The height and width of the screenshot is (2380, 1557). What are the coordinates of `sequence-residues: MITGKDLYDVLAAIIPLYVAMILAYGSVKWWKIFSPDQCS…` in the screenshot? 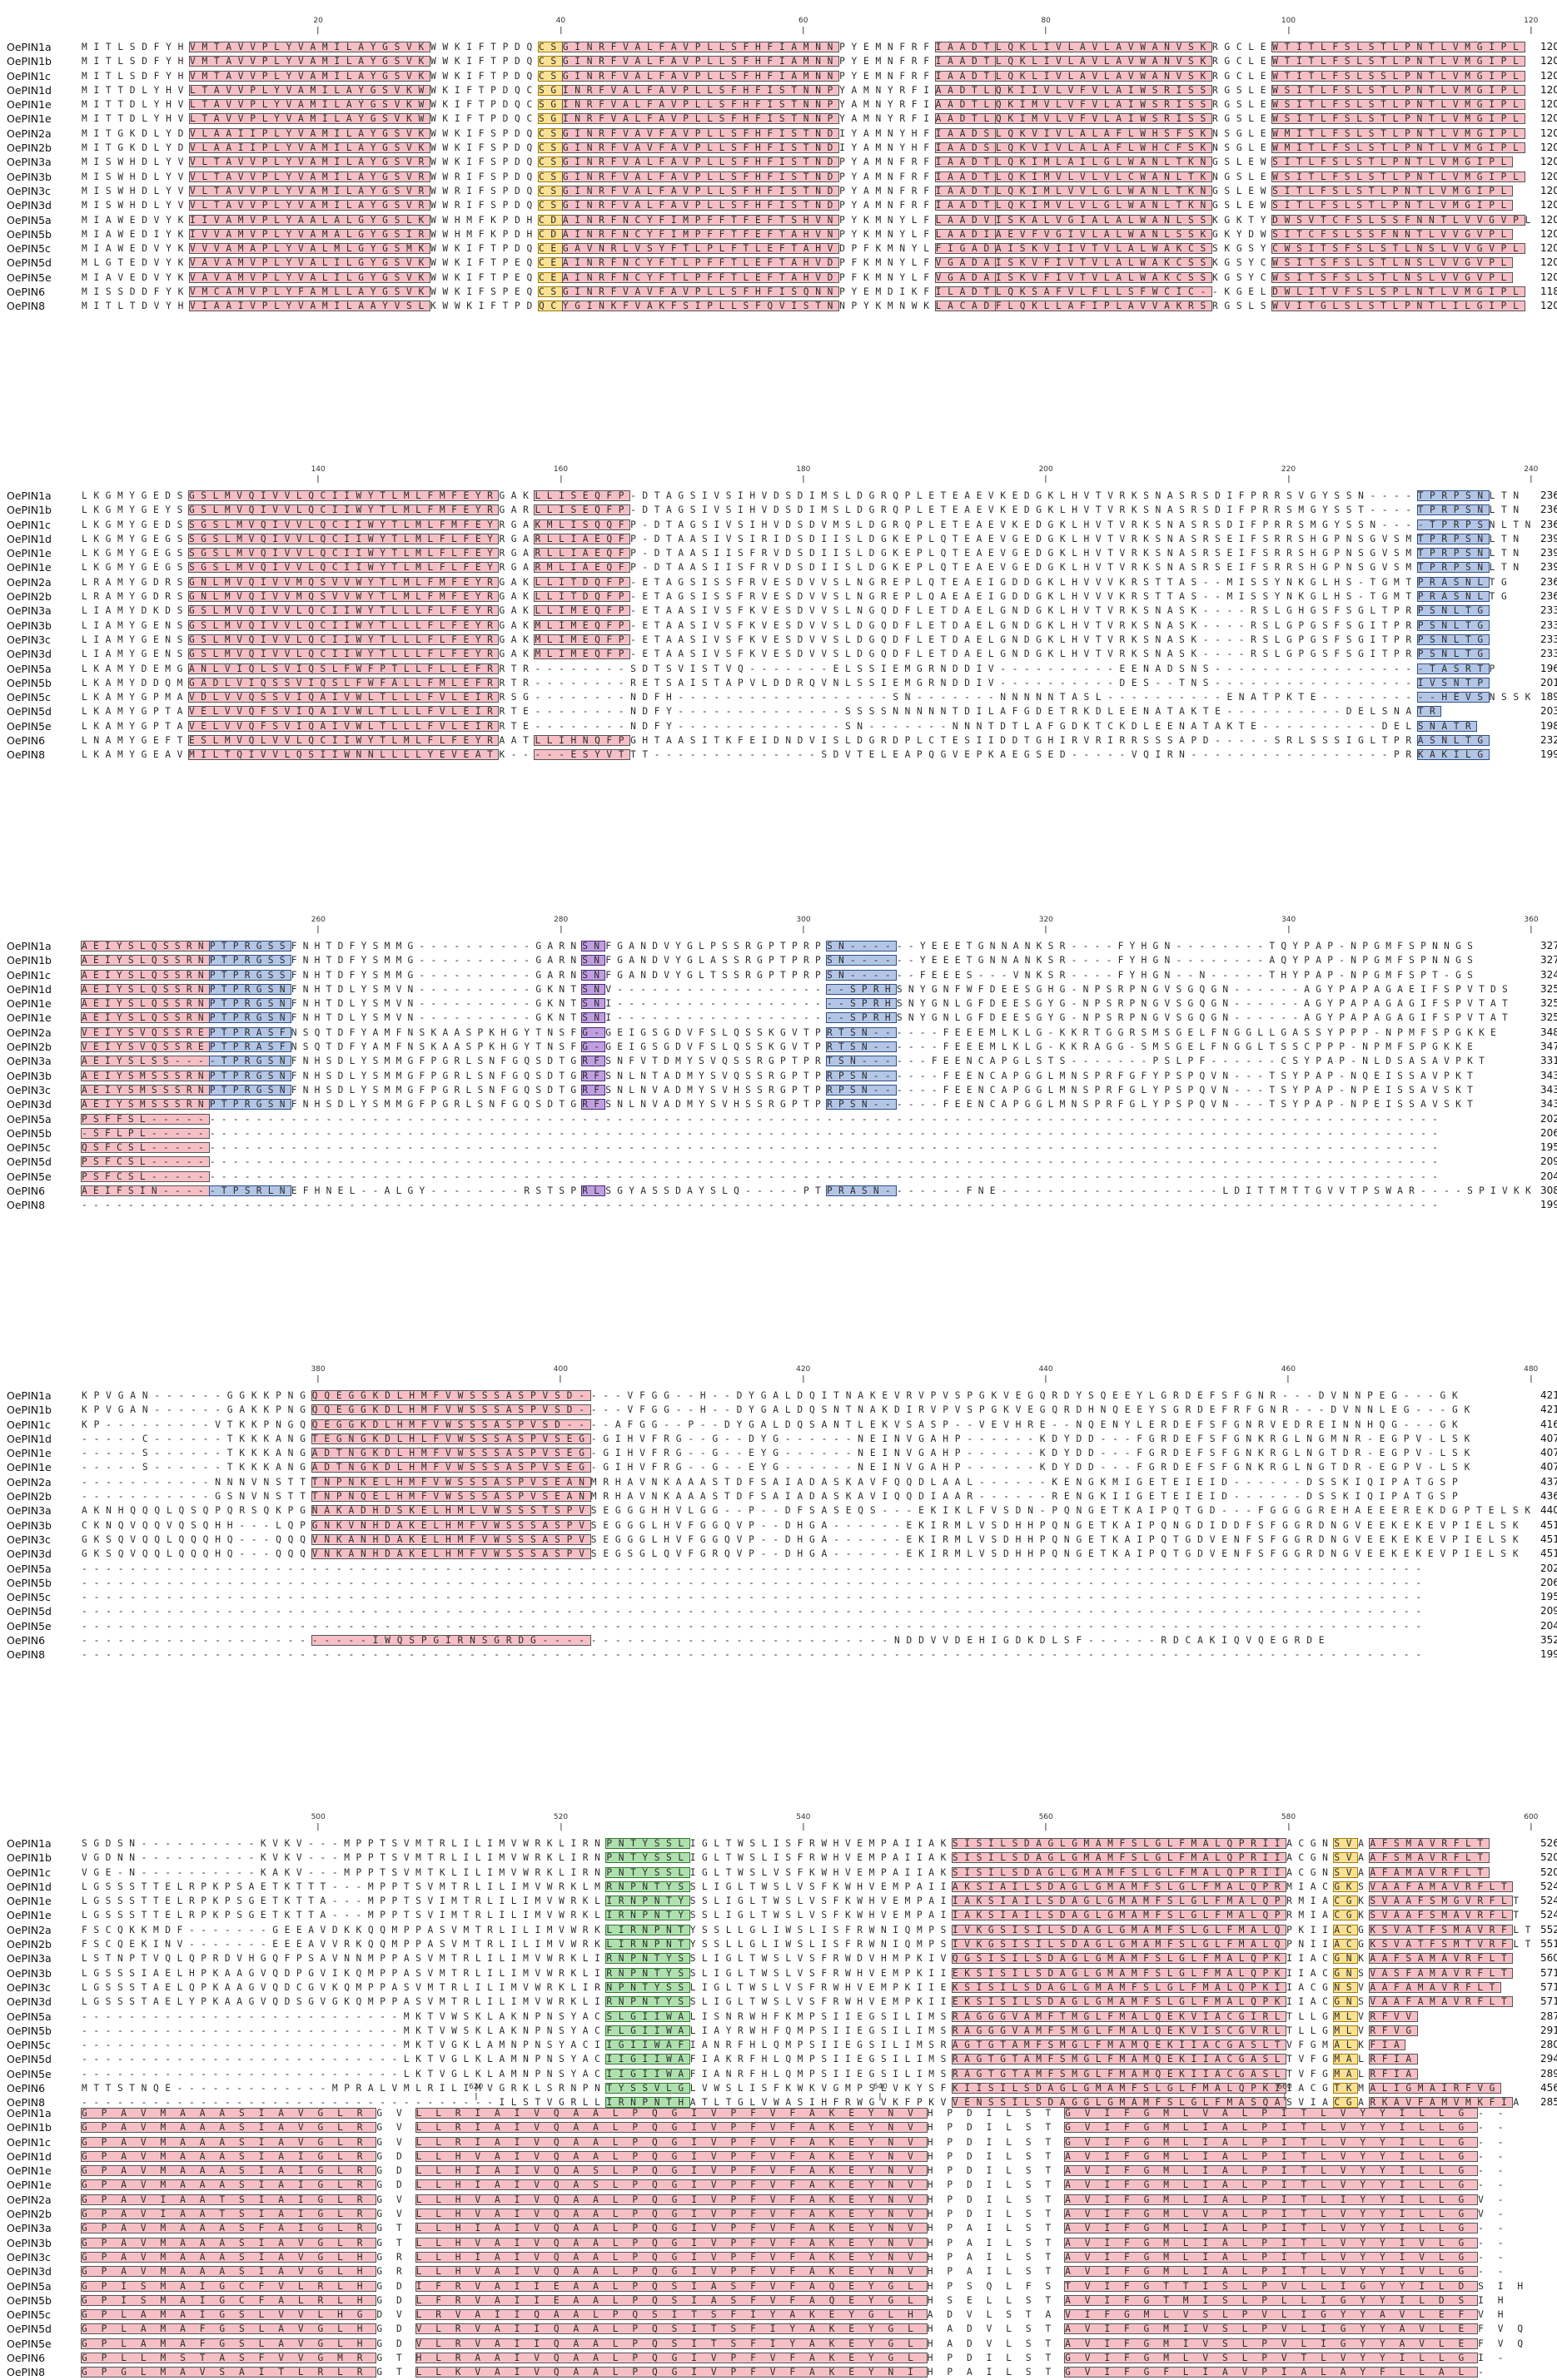 It's located at (803, 148).